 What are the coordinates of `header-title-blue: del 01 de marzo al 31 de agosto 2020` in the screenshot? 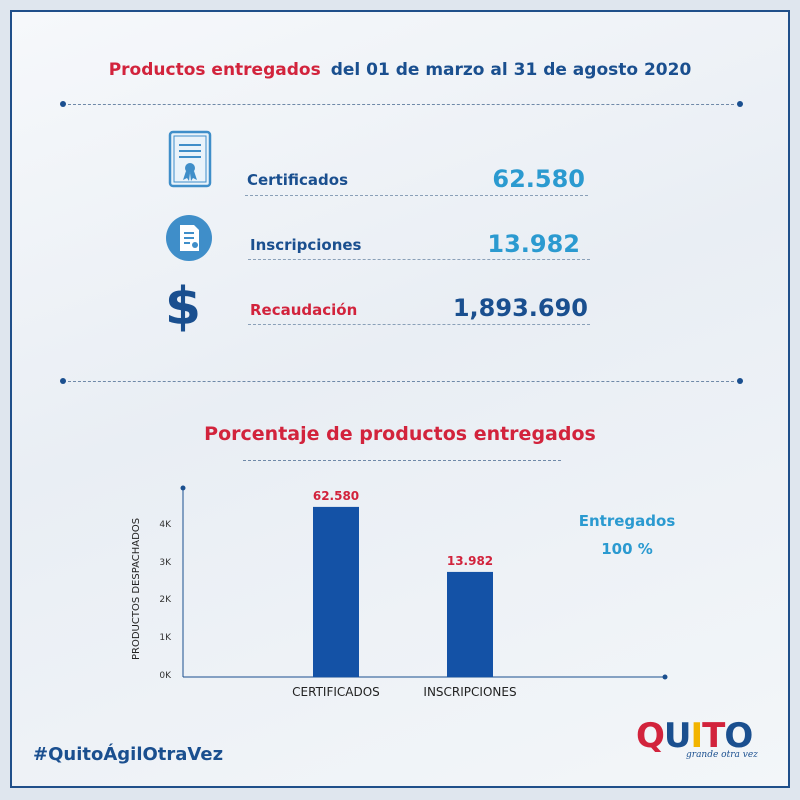 It's located at (511, 70).